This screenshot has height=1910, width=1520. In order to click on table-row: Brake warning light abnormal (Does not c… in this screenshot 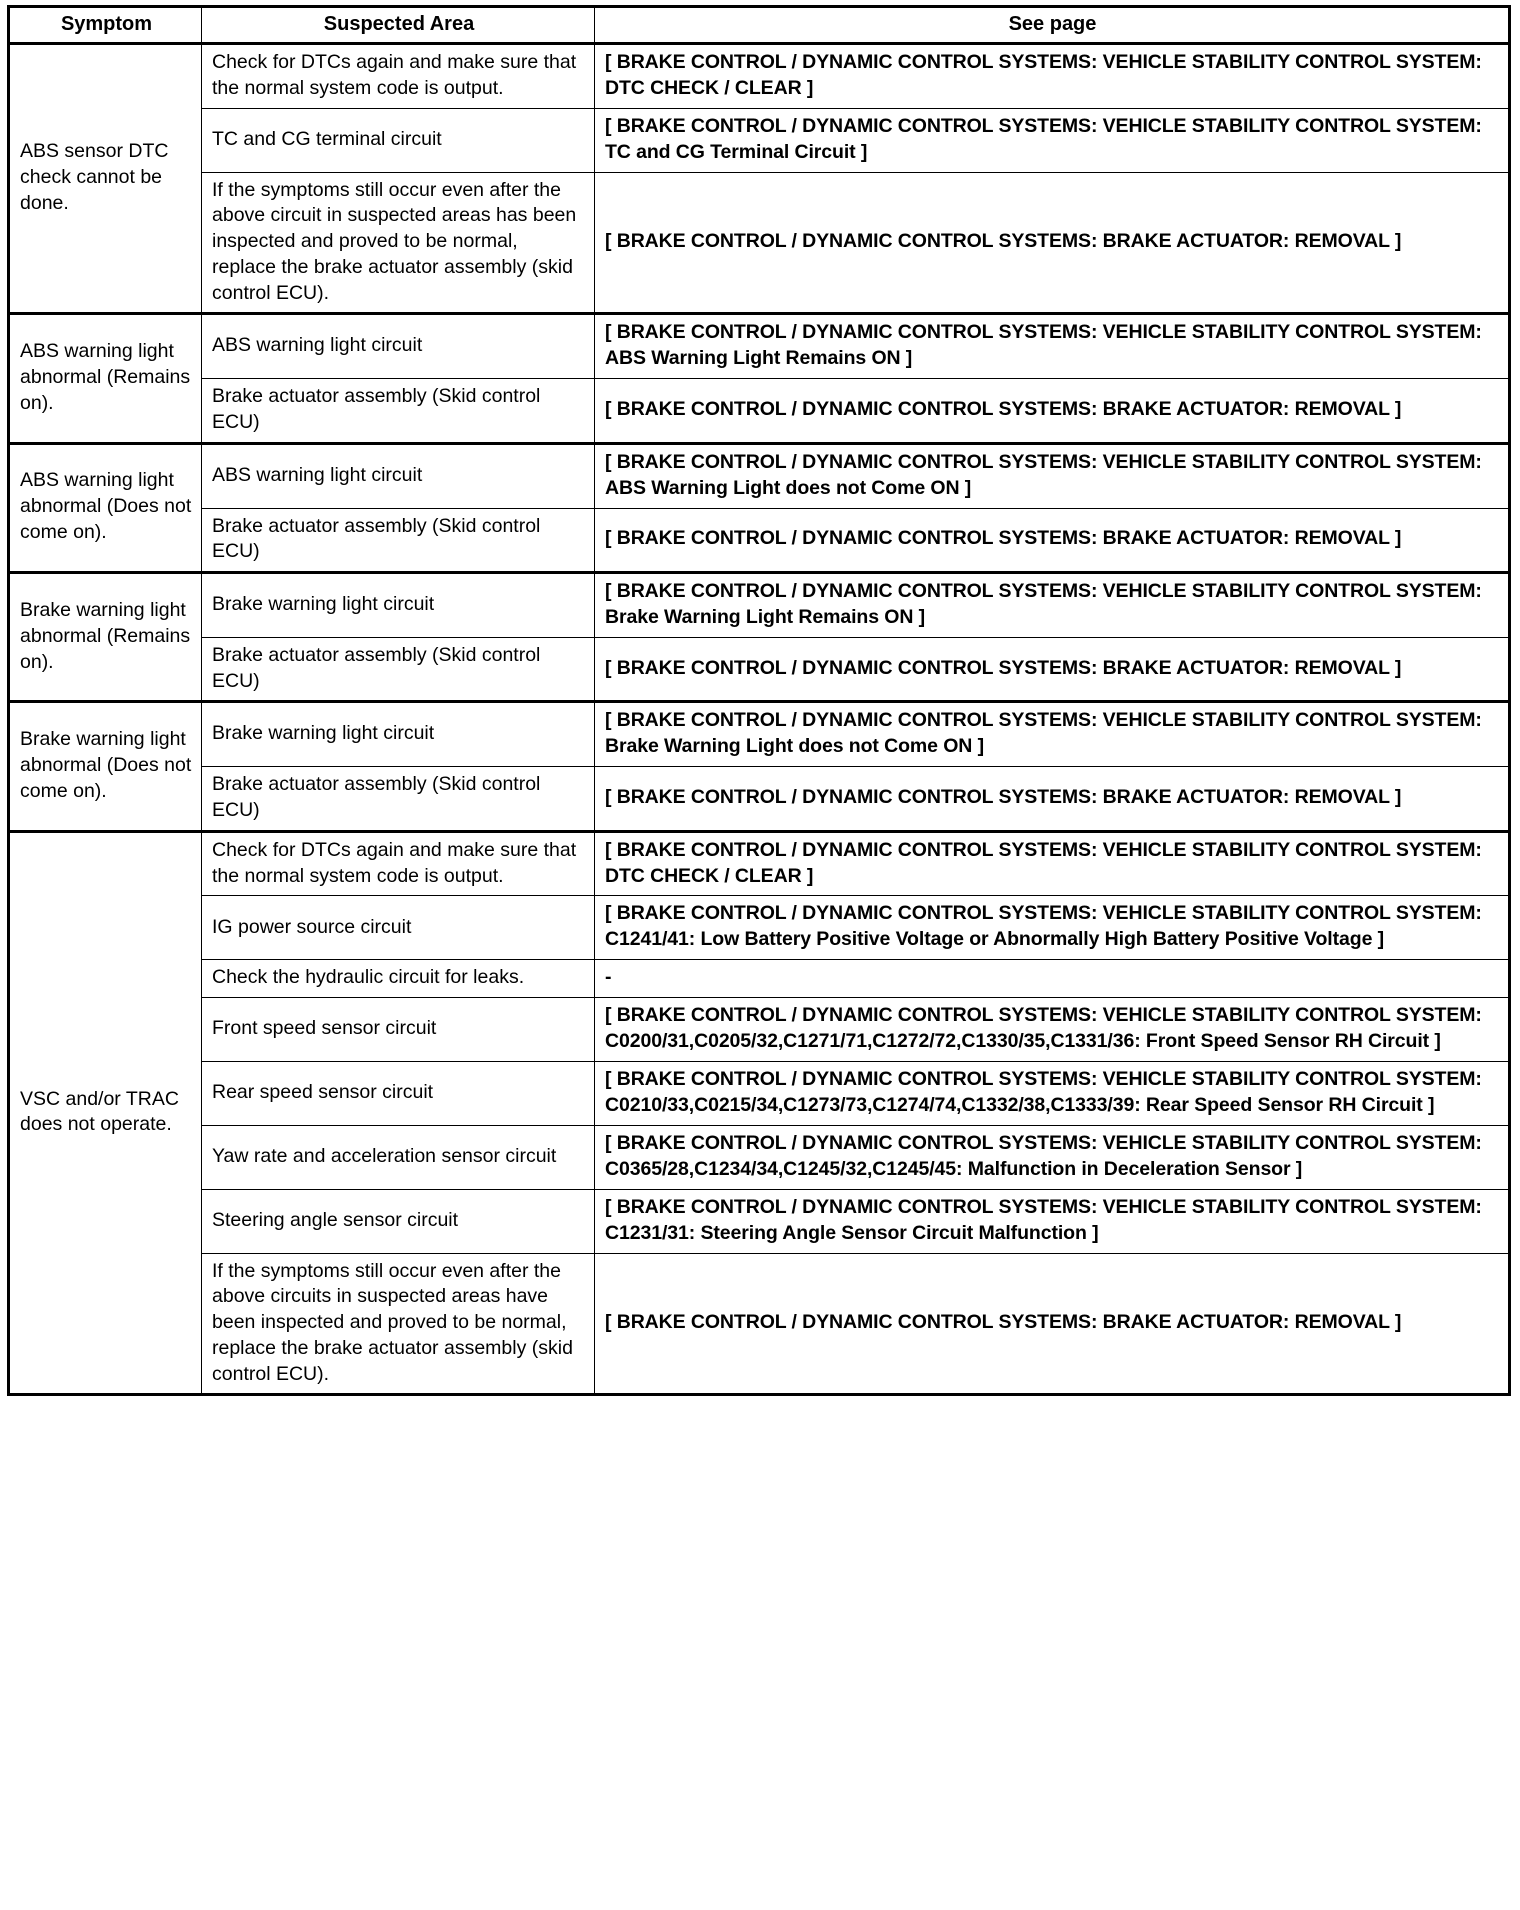, I will do `click(759, 766)`.